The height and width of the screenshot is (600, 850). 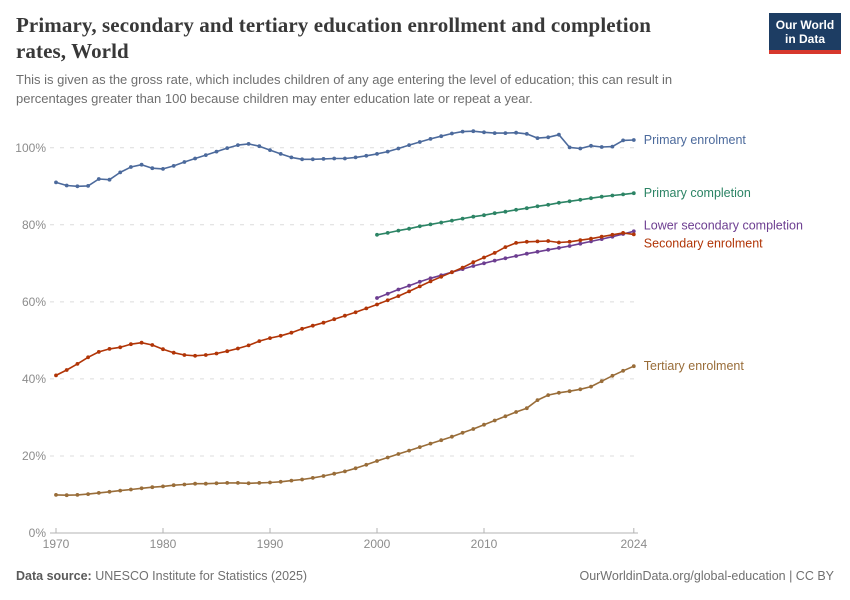 I want to click on data-point-lower-secondary-completion-2024, so click(x=633, y=231).